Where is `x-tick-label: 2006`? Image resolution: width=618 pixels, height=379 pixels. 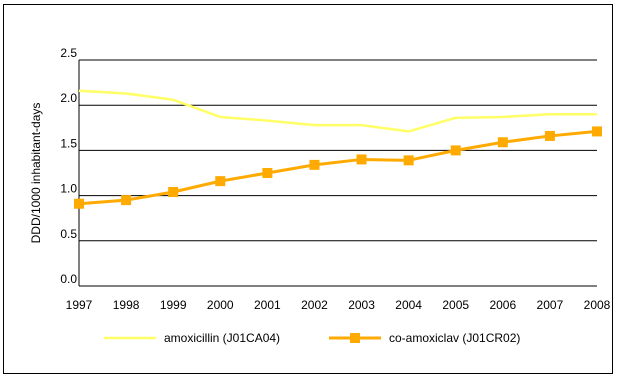
x-tick-label: 2006 is located at coordinates (502, 305).